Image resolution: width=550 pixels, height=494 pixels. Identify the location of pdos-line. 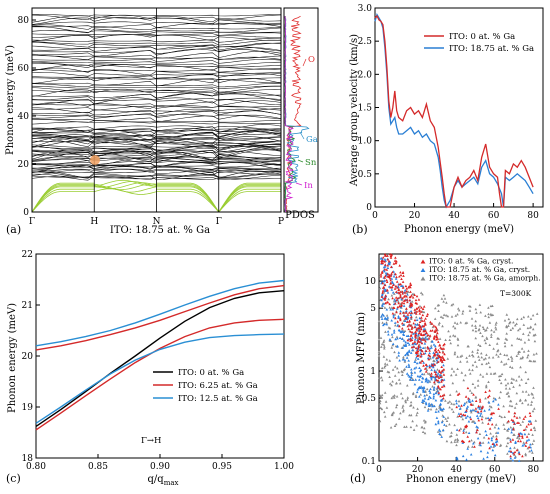
(289, 114).